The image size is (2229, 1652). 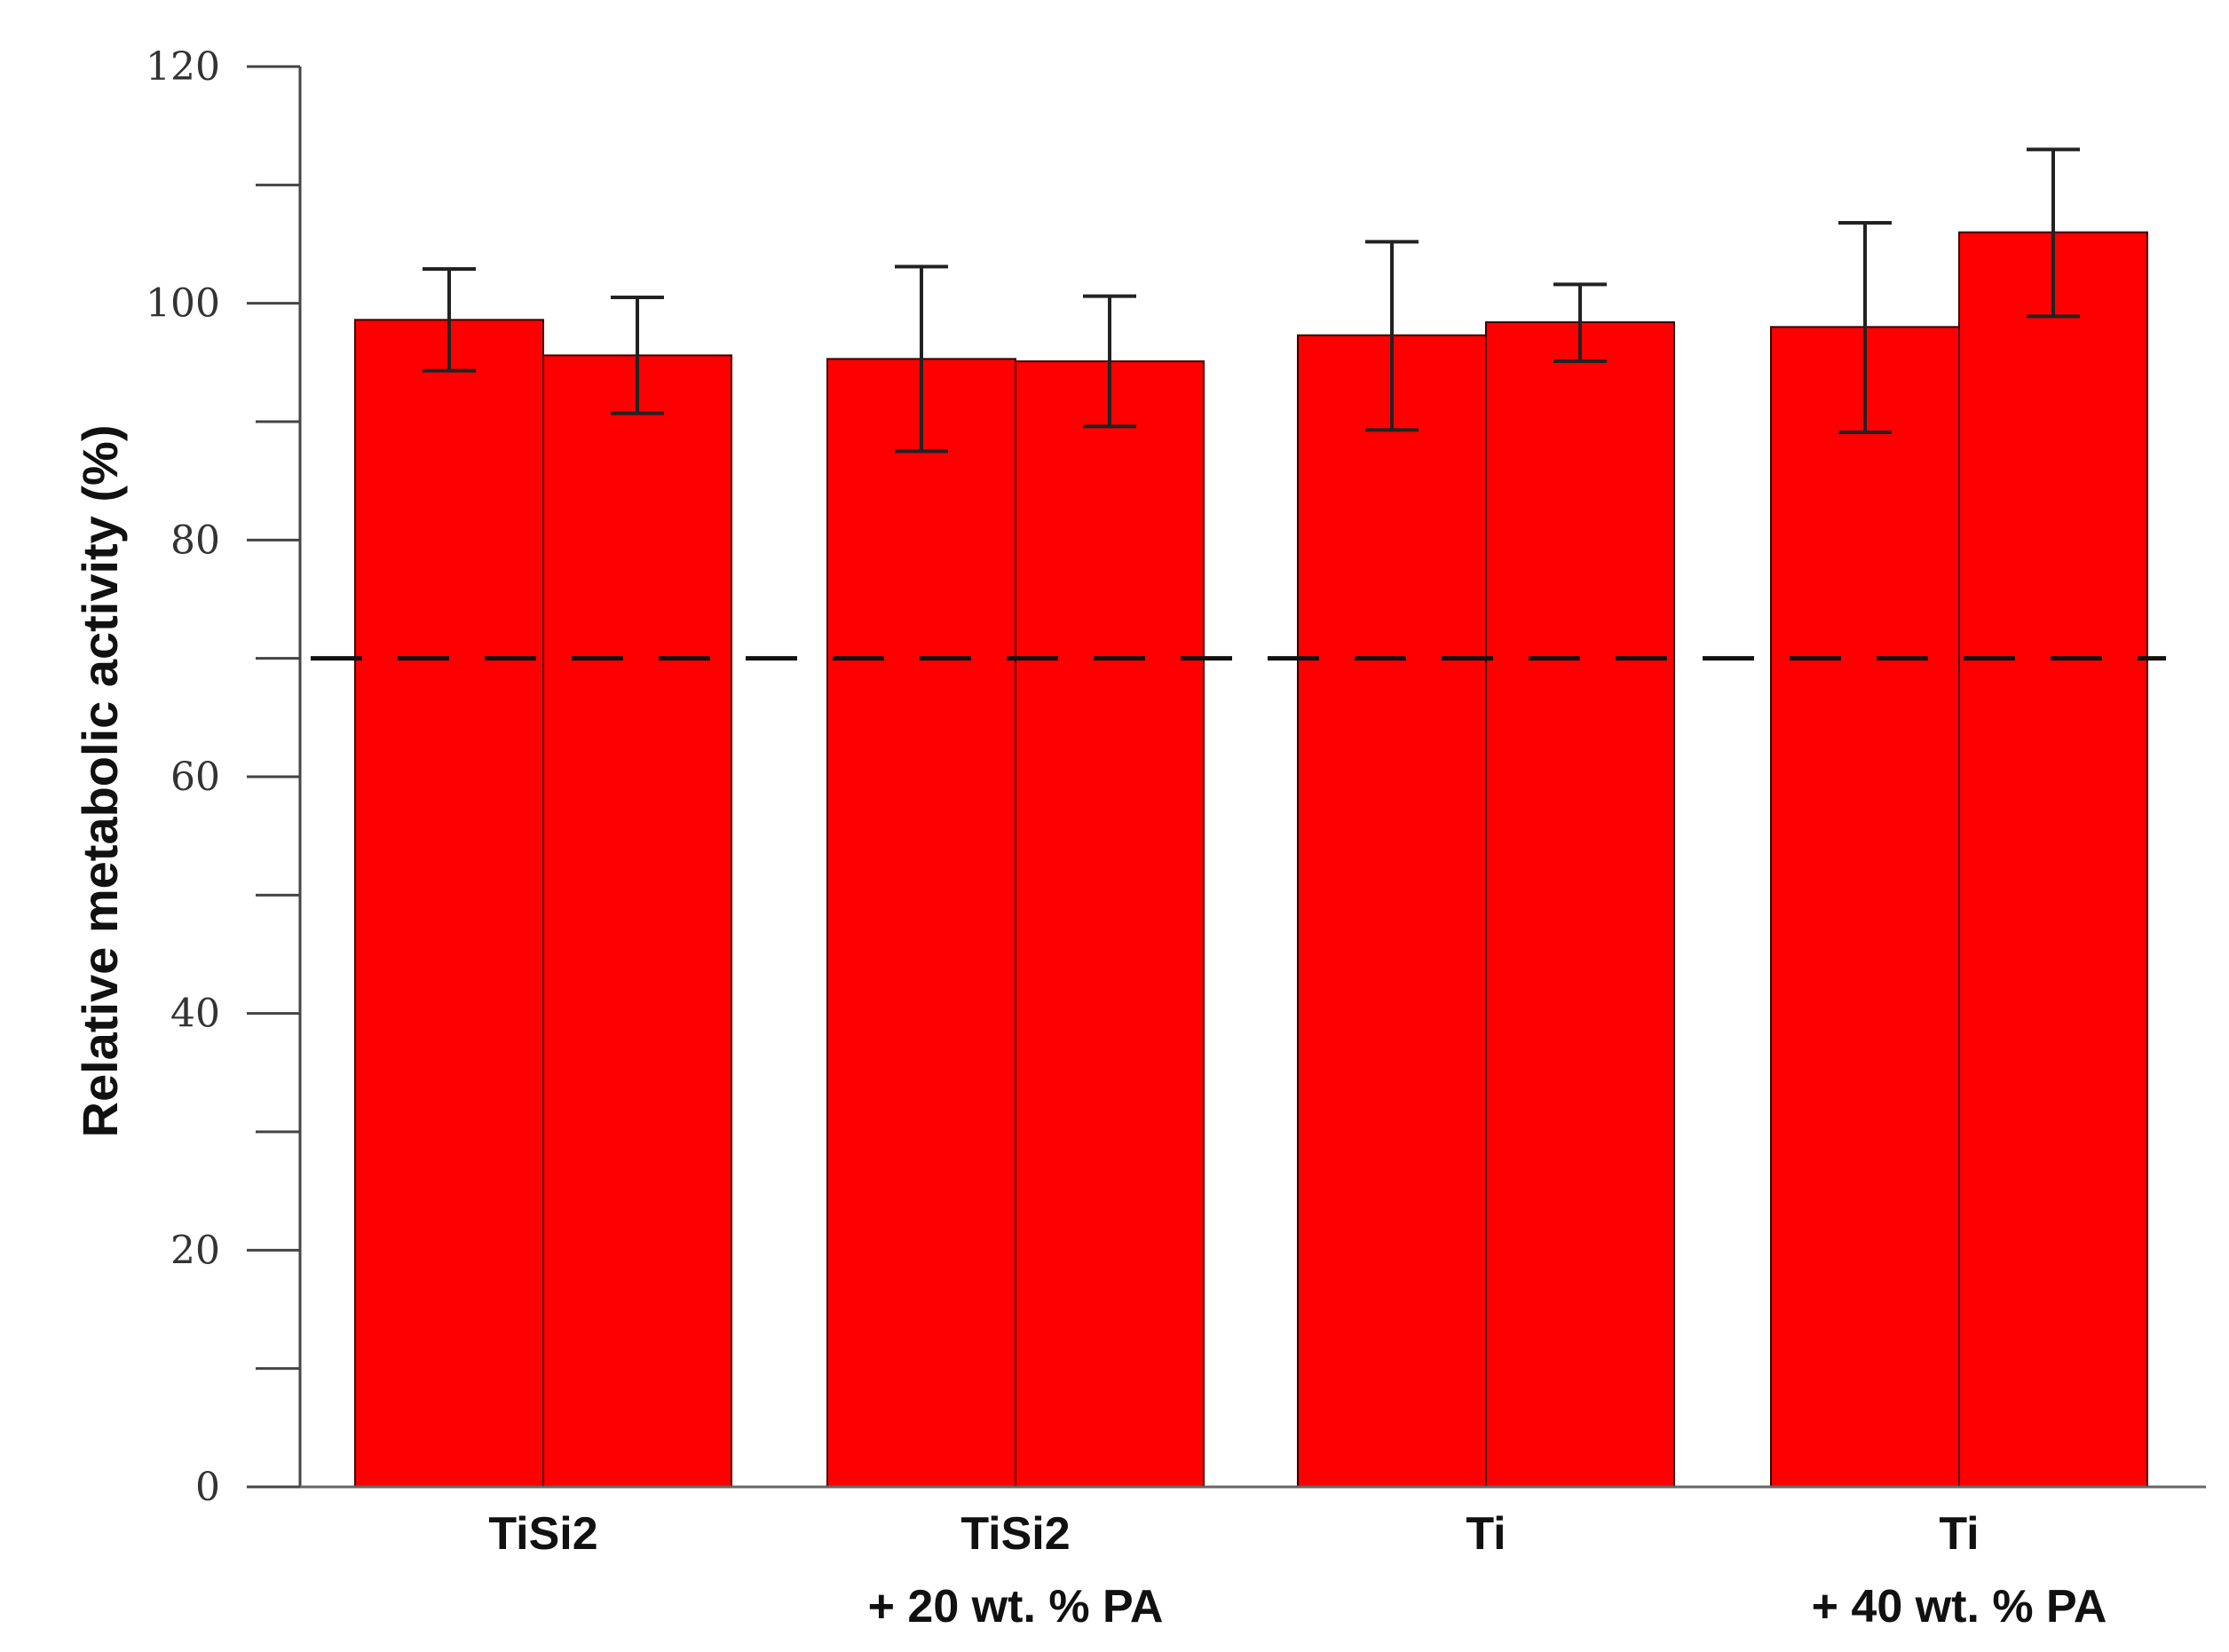 What do you see at coordinates (1959, 1606) in the screenshot?
I see `category-label: + 40 wt. % PA` at bounding box center [1959, 1606].